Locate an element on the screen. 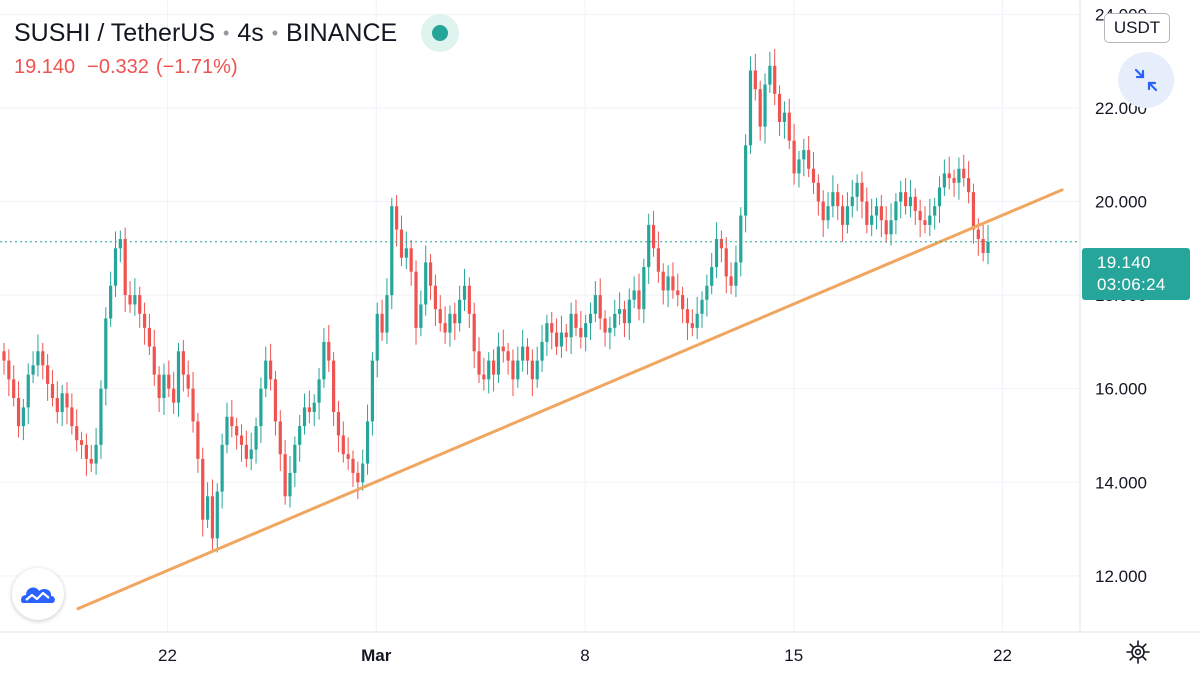 Image resolution: width=1200 pixels, height=675 pixels. change-percent: (−1.71%) is located at coordinates (196, 67).